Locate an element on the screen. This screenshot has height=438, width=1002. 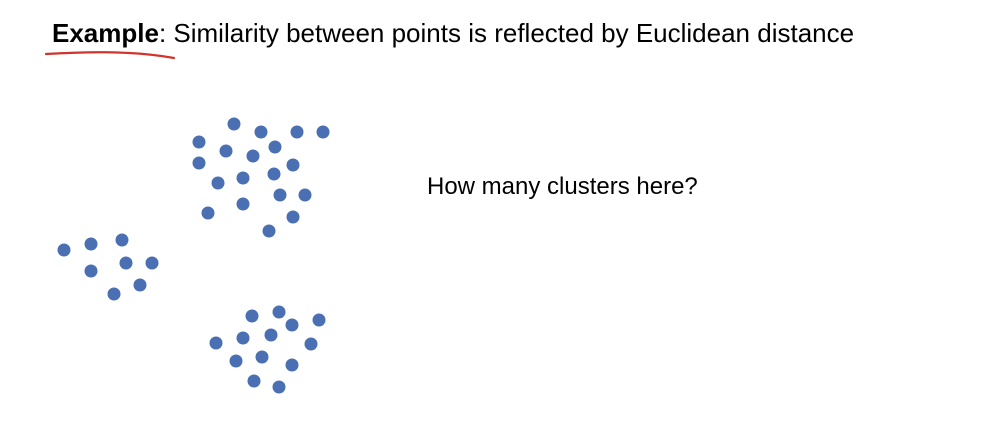
cluster-question: How many clusters here? is located at coordinates (562, 186).